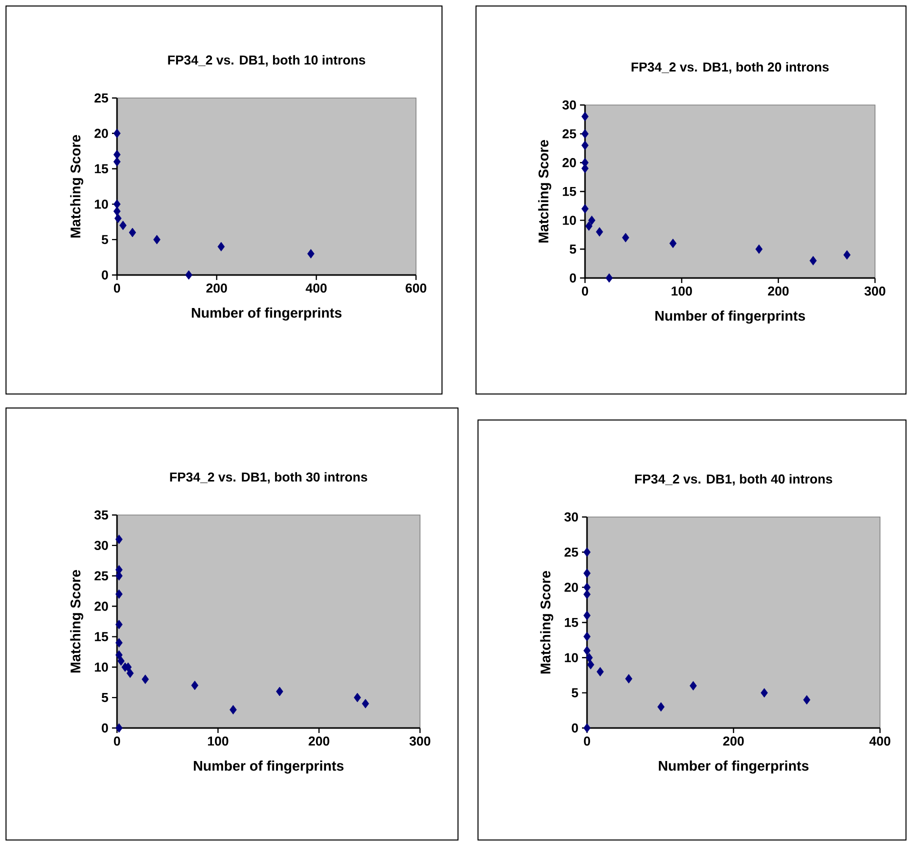  What do you see at coordinates (101, 515) in the screenshot?
I see `y-tick-label: 35` at bounding box center [101, 515].